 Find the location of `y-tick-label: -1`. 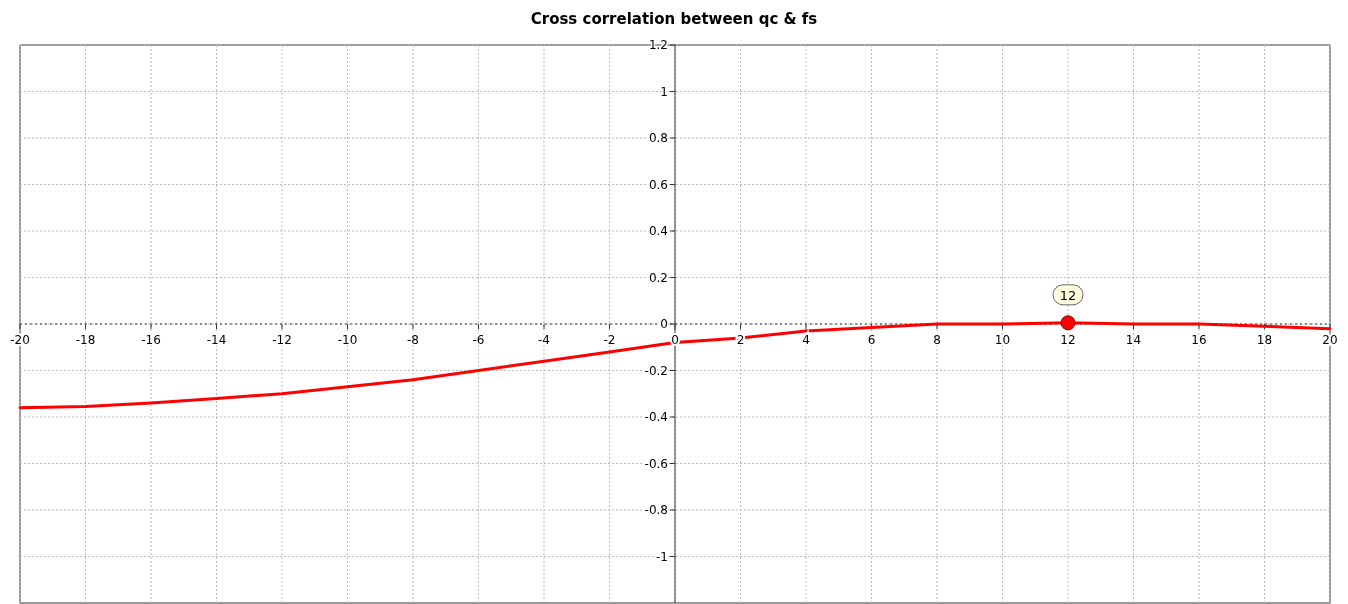

y-tick-label: -1 is located at coordinates (662, 556).